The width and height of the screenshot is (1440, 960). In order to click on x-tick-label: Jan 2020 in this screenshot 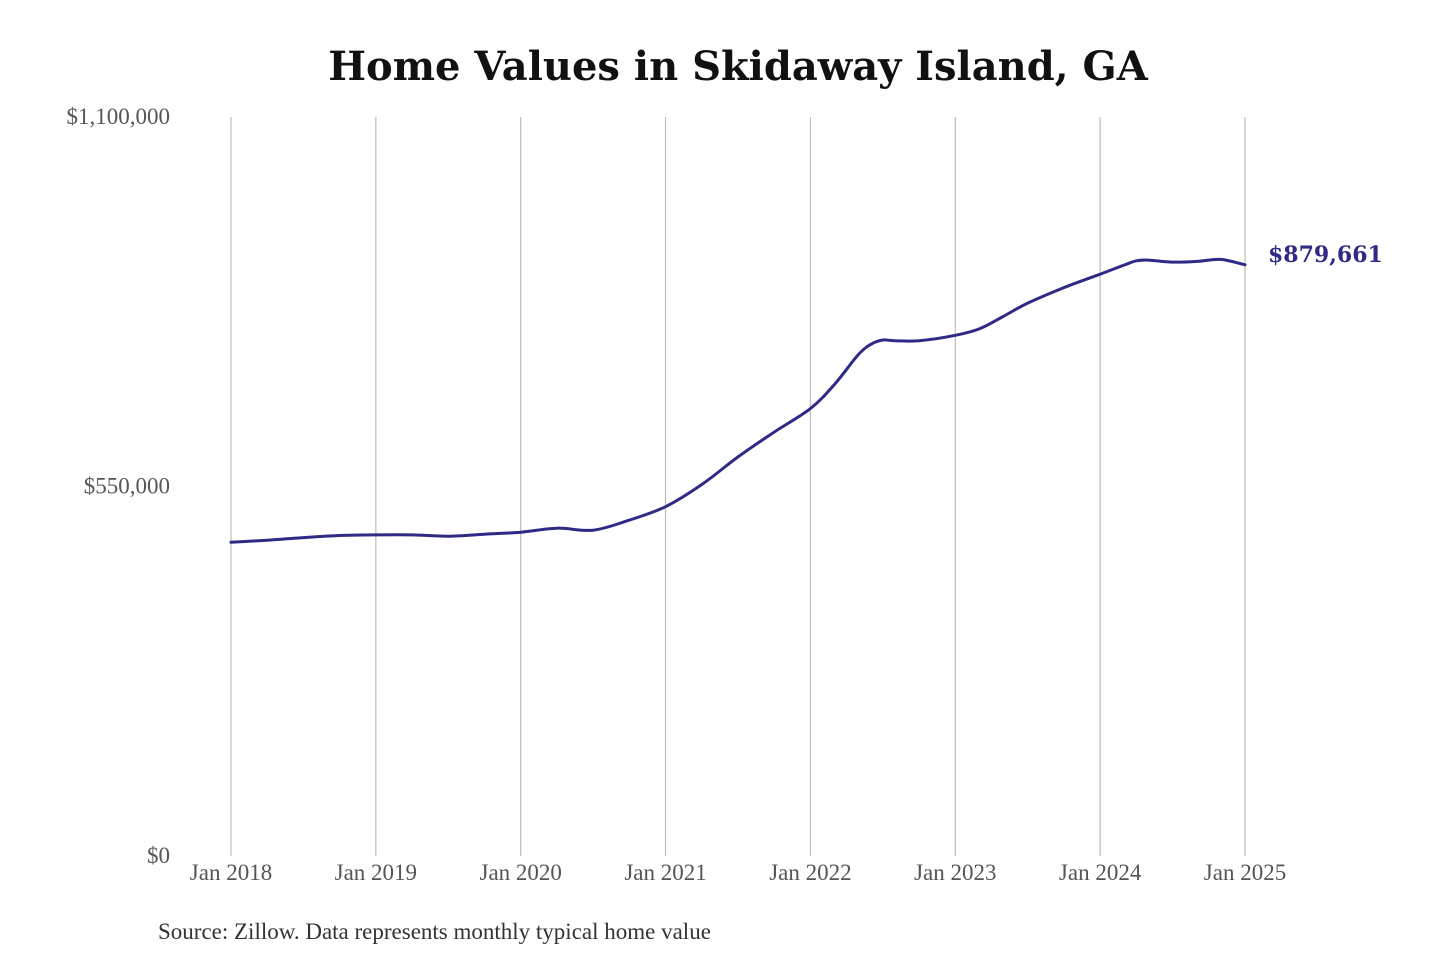, I will do `click(521, 872)`.